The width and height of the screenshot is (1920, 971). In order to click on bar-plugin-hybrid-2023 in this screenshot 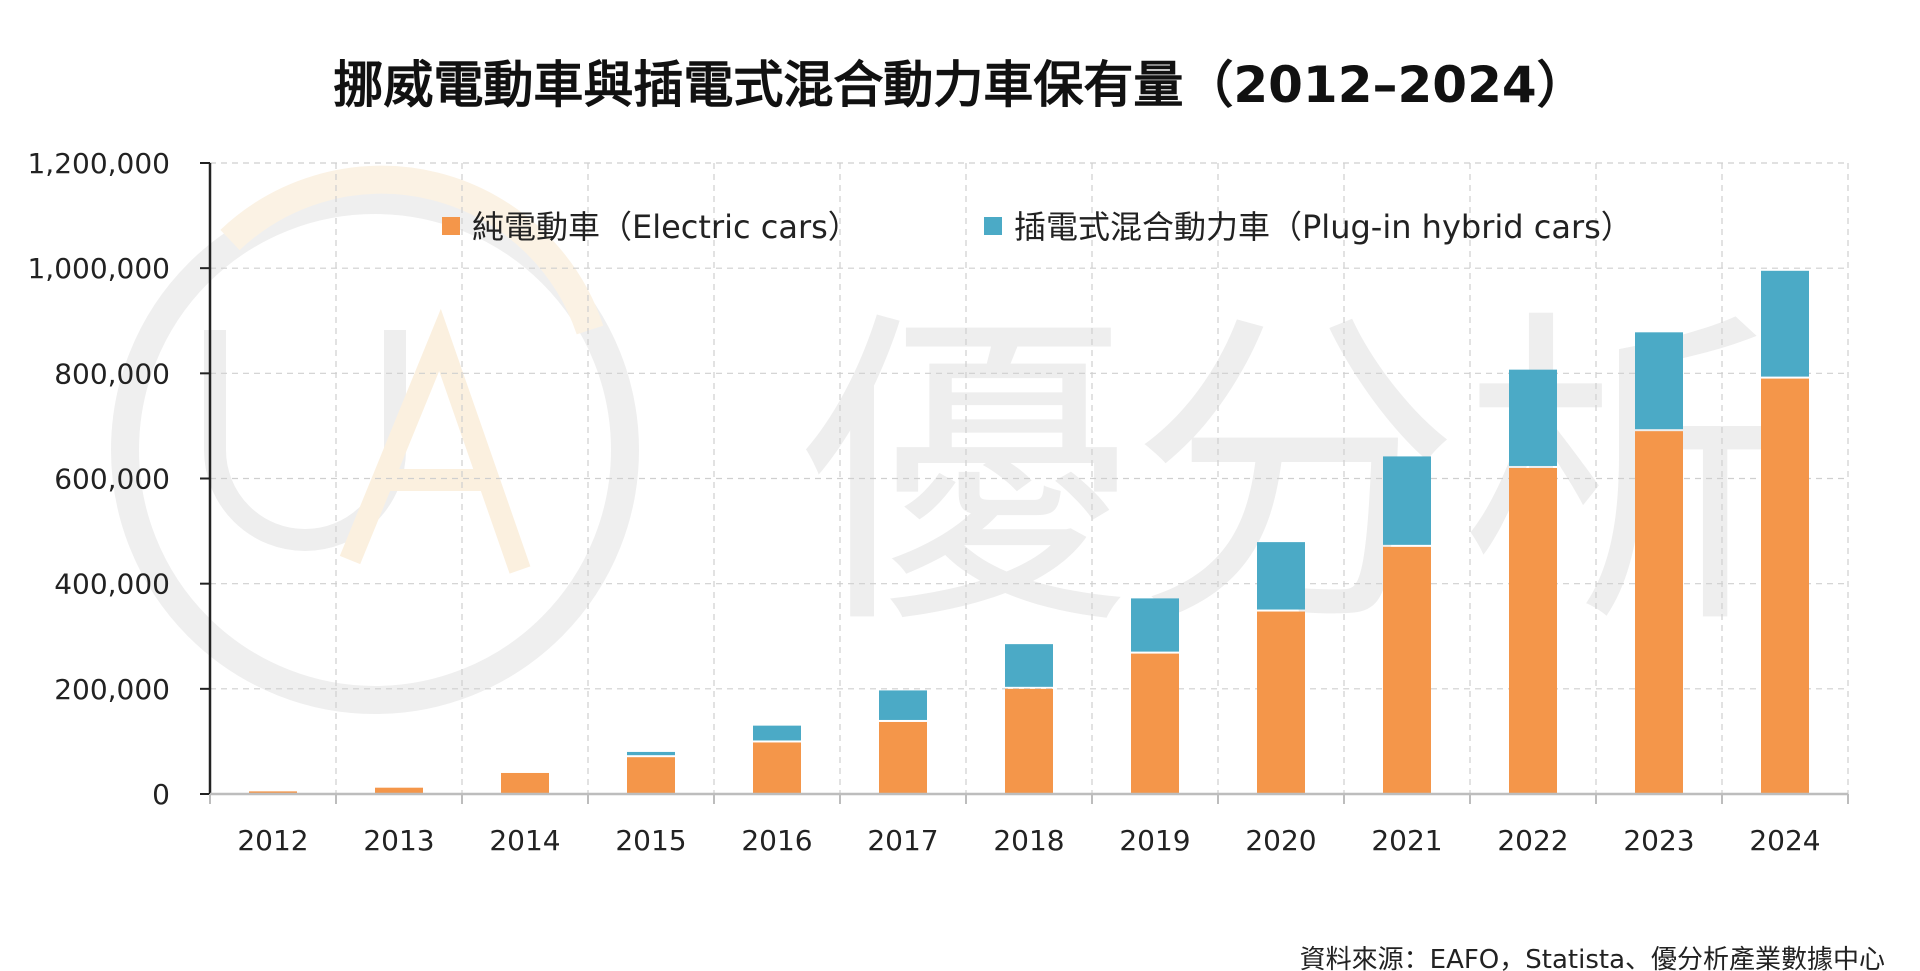, I will do `click(1659, 381)`.